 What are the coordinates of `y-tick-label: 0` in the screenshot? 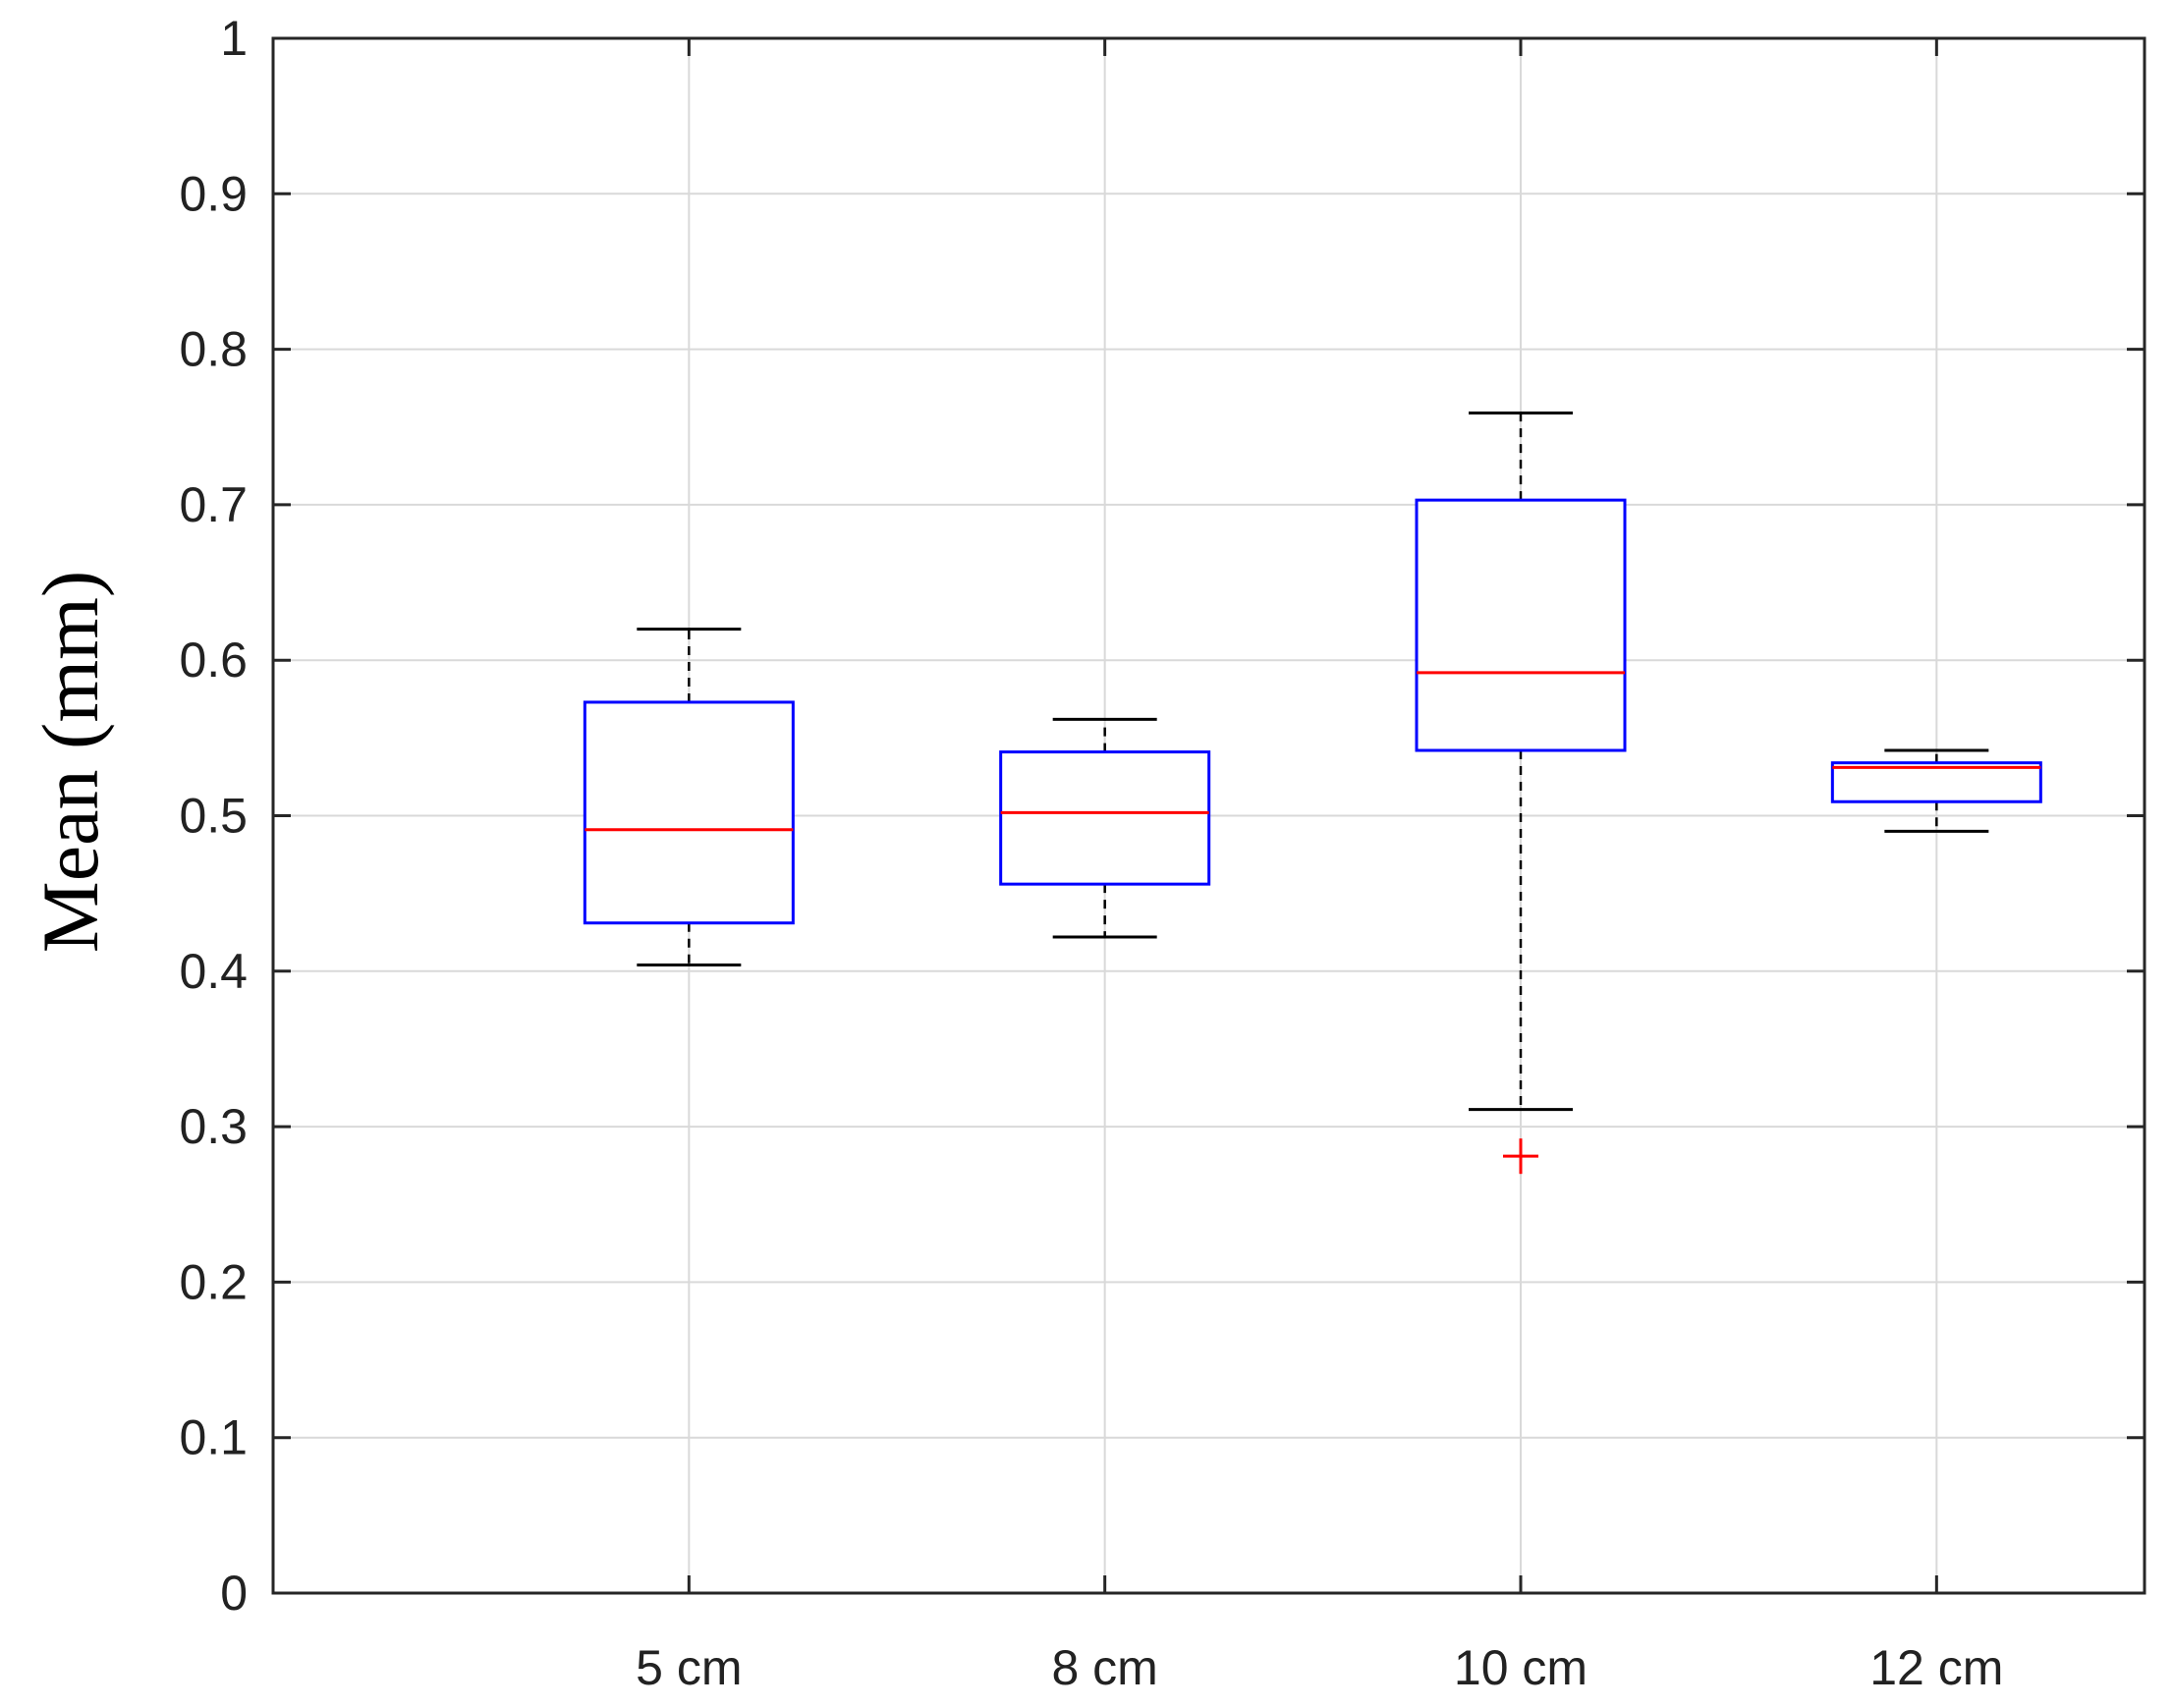 It's located at (234, 1593).